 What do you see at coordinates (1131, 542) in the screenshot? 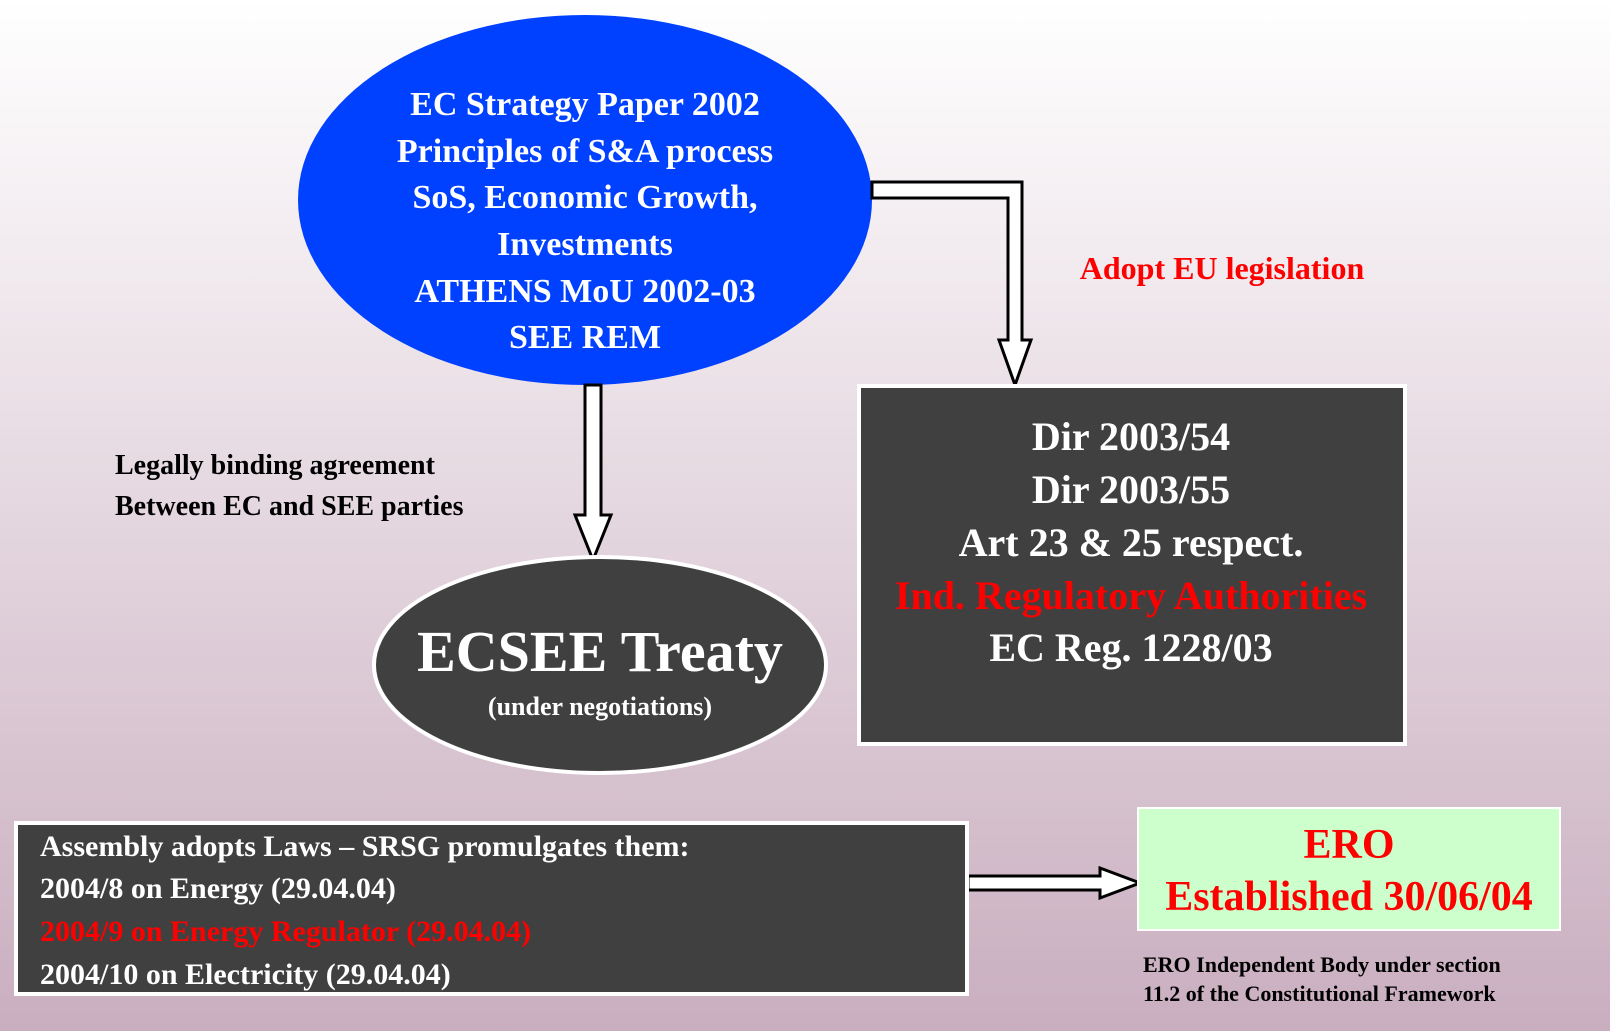
I see `directive-line: Art 23 & 25 respect.` at bounding box center [1131, 542].